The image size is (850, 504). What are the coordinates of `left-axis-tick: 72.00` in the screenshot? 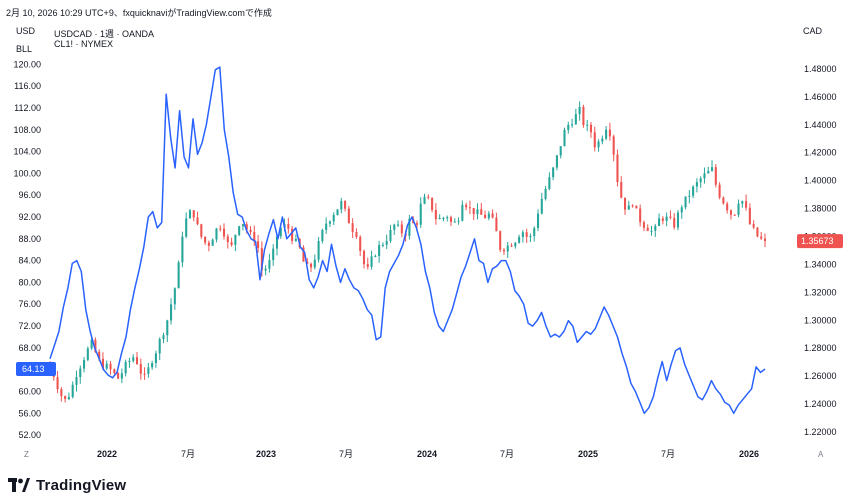 It's located at (29, 326).